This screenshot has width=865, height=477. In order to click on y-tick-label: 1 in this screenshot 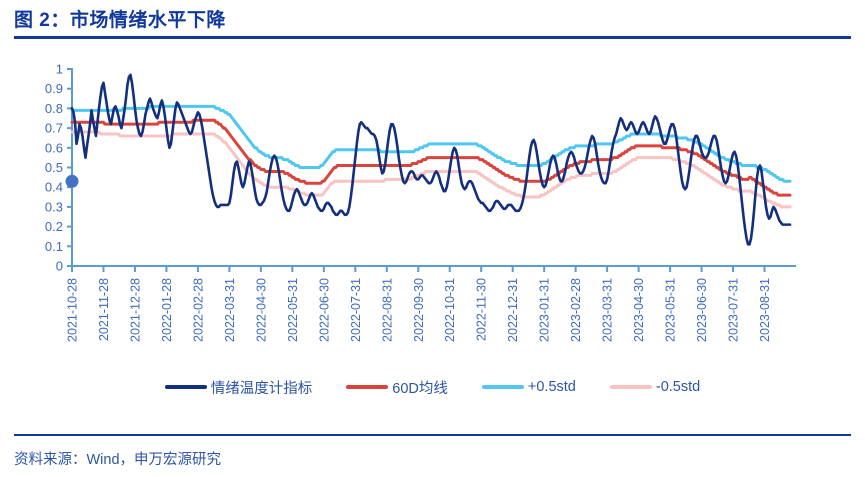, I will do `click(59, 69)`.